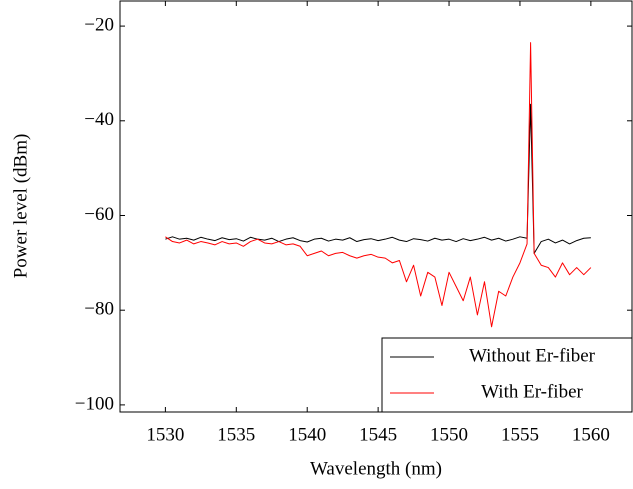 The width and height of the screenshot is (633, 489). What do you see at coordinates (520, 434) in the screenshot?
I see `x-tick-label: 1555` at bounding box center [520, 434].